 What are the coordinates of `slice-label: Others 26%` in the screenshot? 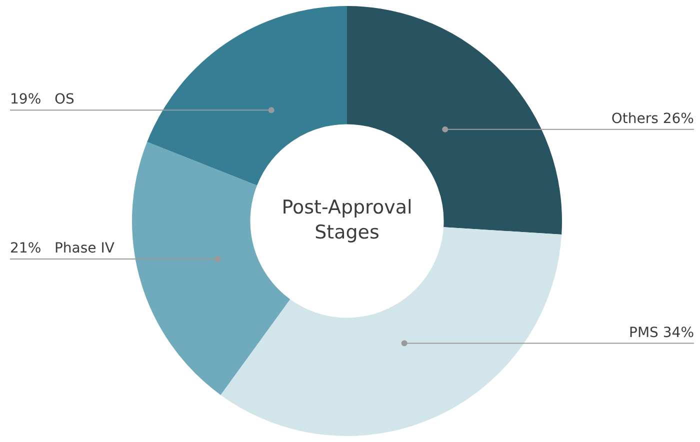 It's located at (652, 118).